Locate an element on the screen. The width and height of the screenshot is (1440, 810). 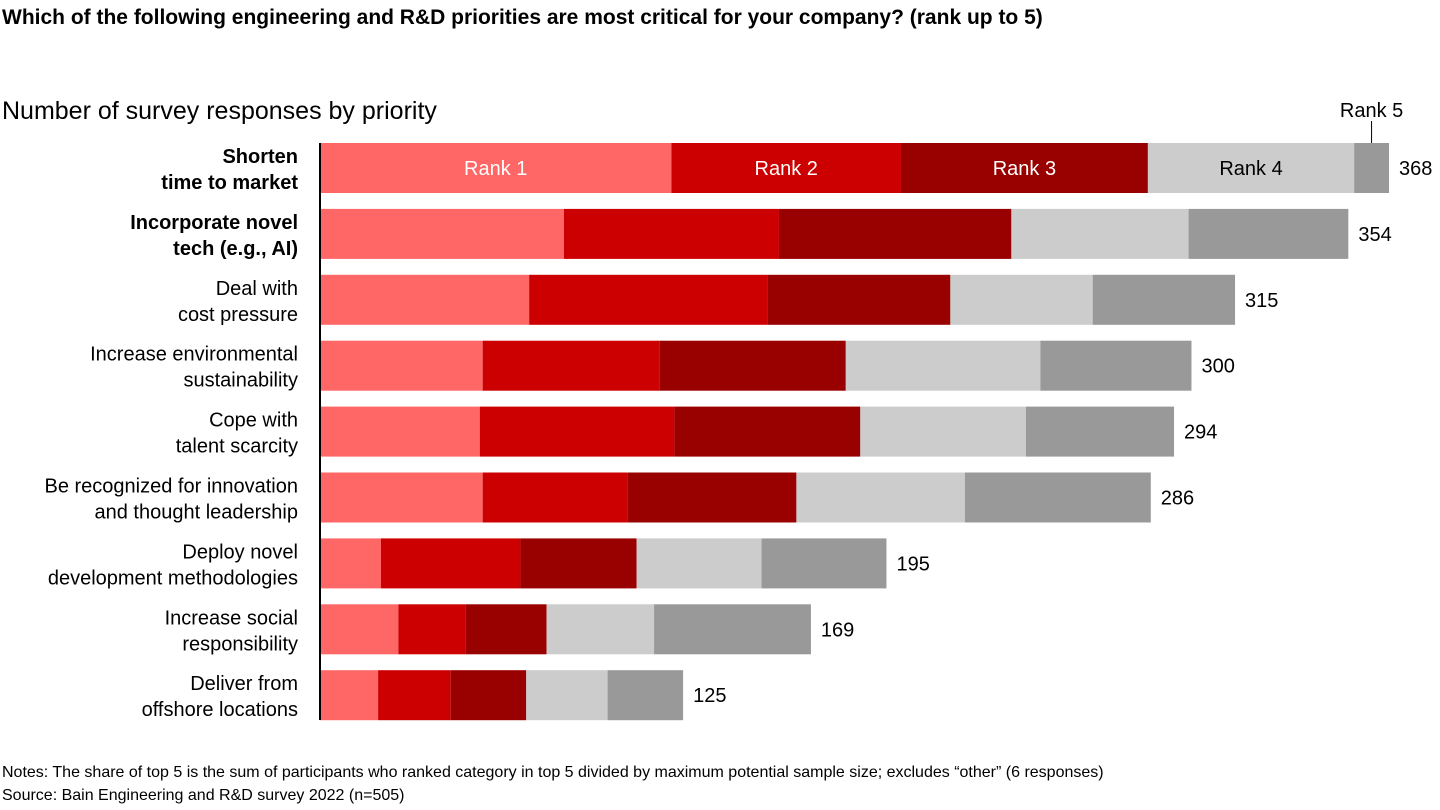
series-label: Rank 4 is located at coordinates (1250, 169).